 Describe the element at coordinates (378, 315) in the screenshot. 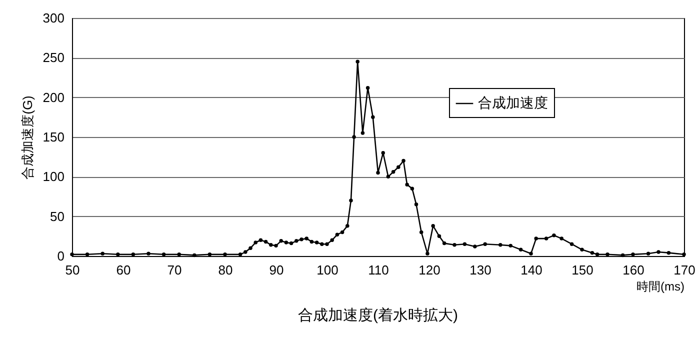

I see `text: 合成加速度(着水時拡大)` at that location.